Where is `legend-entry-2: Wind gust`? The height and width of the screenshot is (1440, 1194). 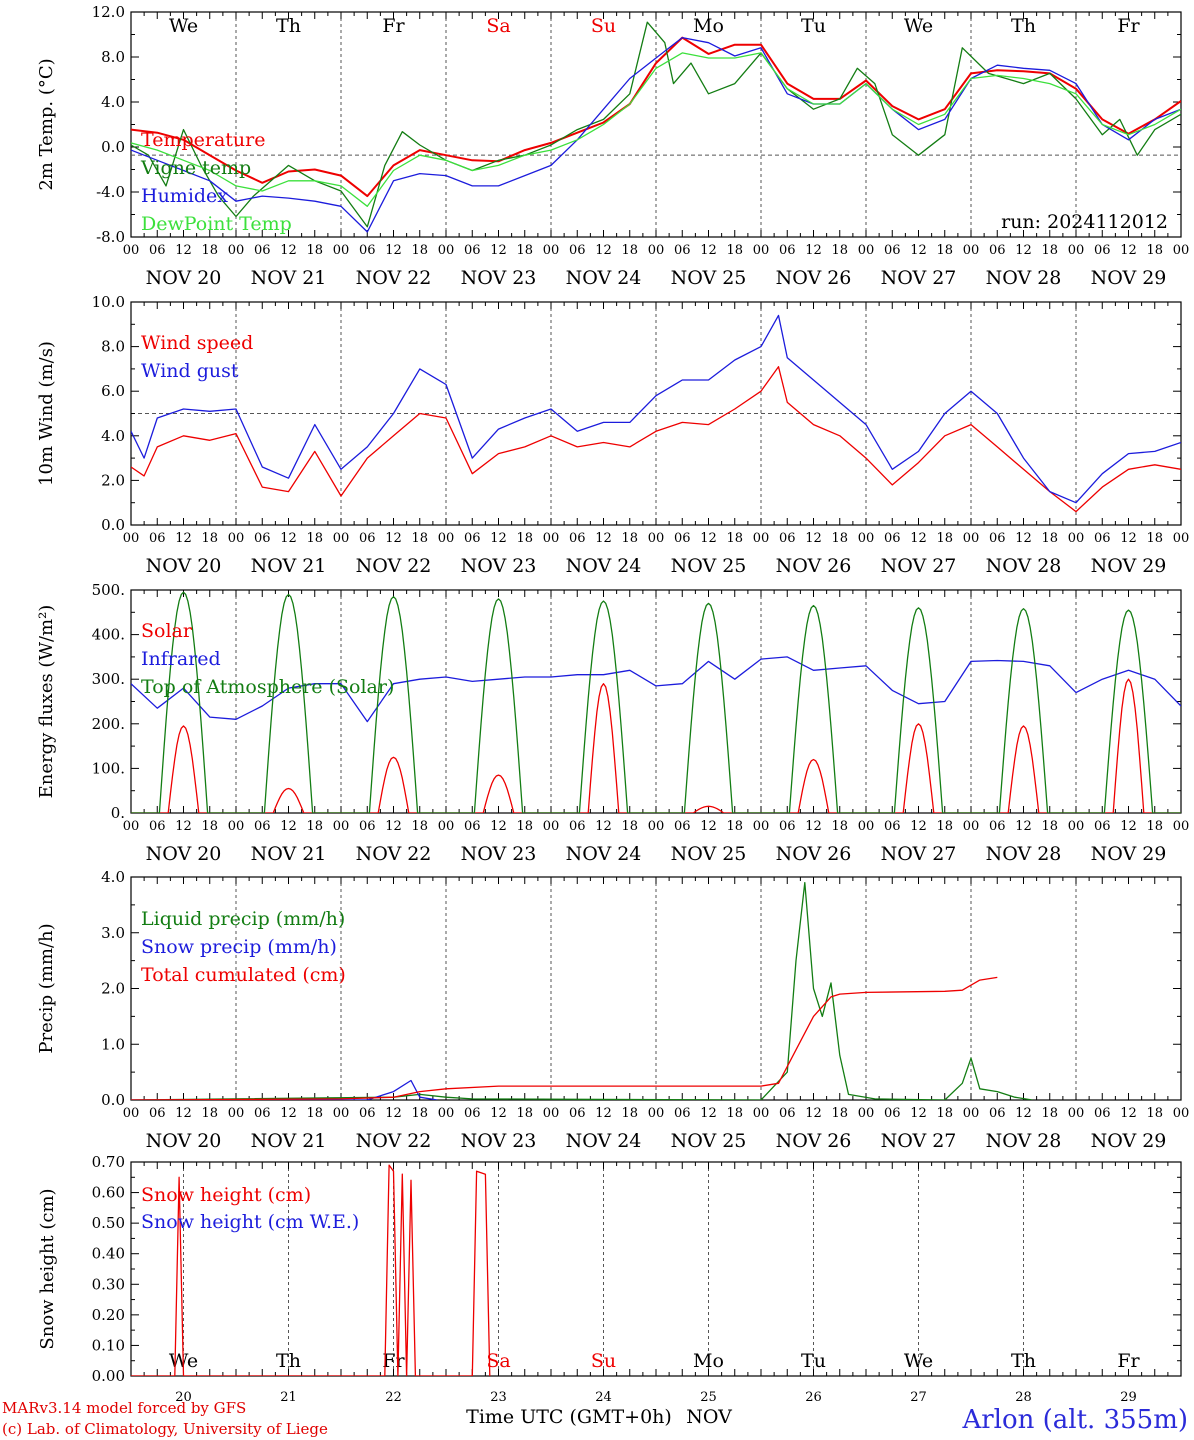 legend-entry-2: Wind gust is located at coordinates (190, 371).